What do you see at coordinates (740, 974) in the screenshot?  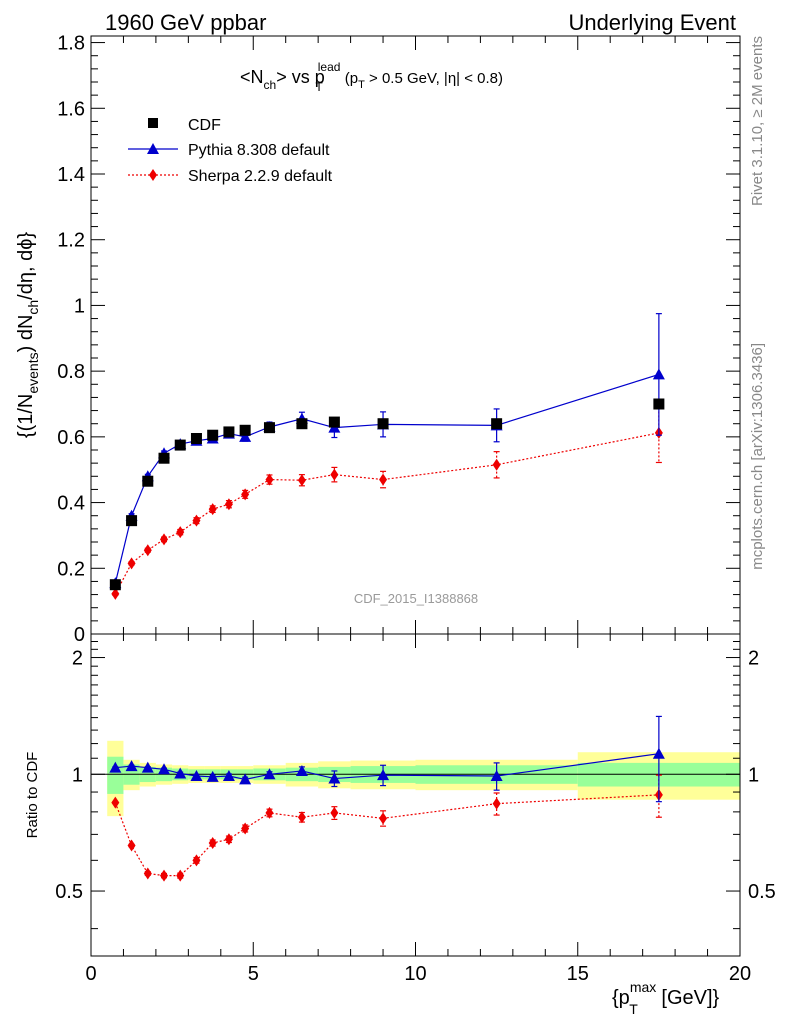 I see `xtick-label: 20` at bounding box center [740, 974].